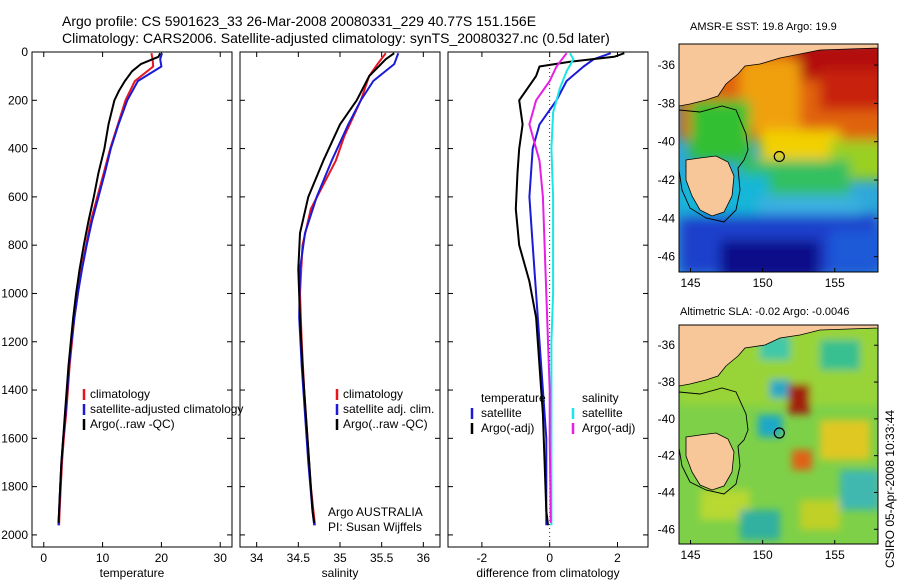 Image resolution: width=900 pixels, height=580 pixels. What do you see at coordinates (764, 312) in the screenshot?
I see `sla-map-title: Altimetric SLA: -0.02 Argo: -0.0046` at bounding box center [764, 312].